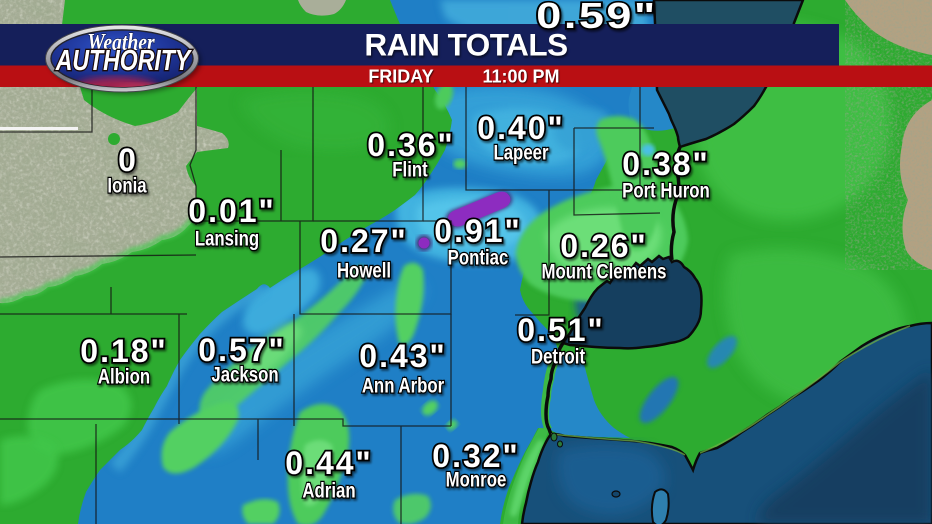  Describe the element at coordinates (328, 491) in the screenshot. I see `svg-text: Adrian` at that location.